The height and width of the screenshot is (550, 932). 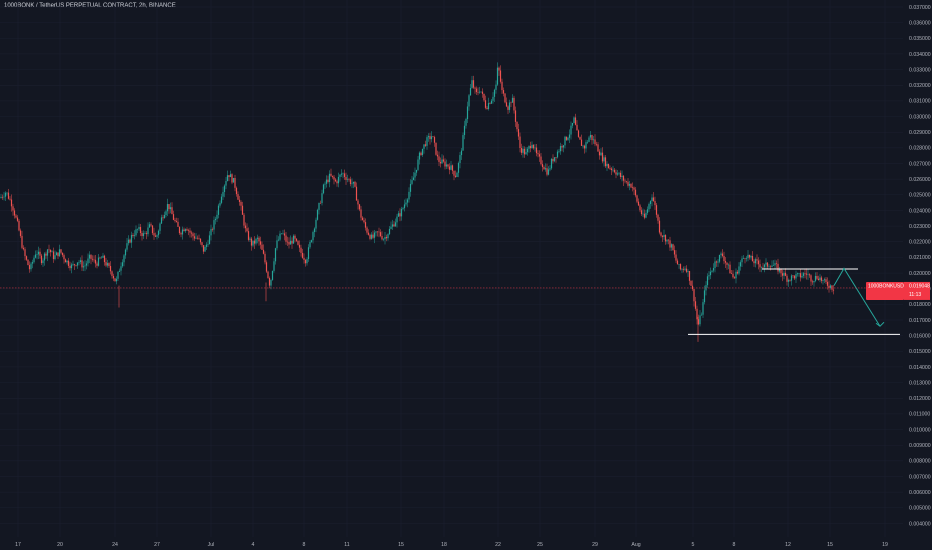 I want to click on y-tick-label: 0.028000, so click(x=920, y=149).